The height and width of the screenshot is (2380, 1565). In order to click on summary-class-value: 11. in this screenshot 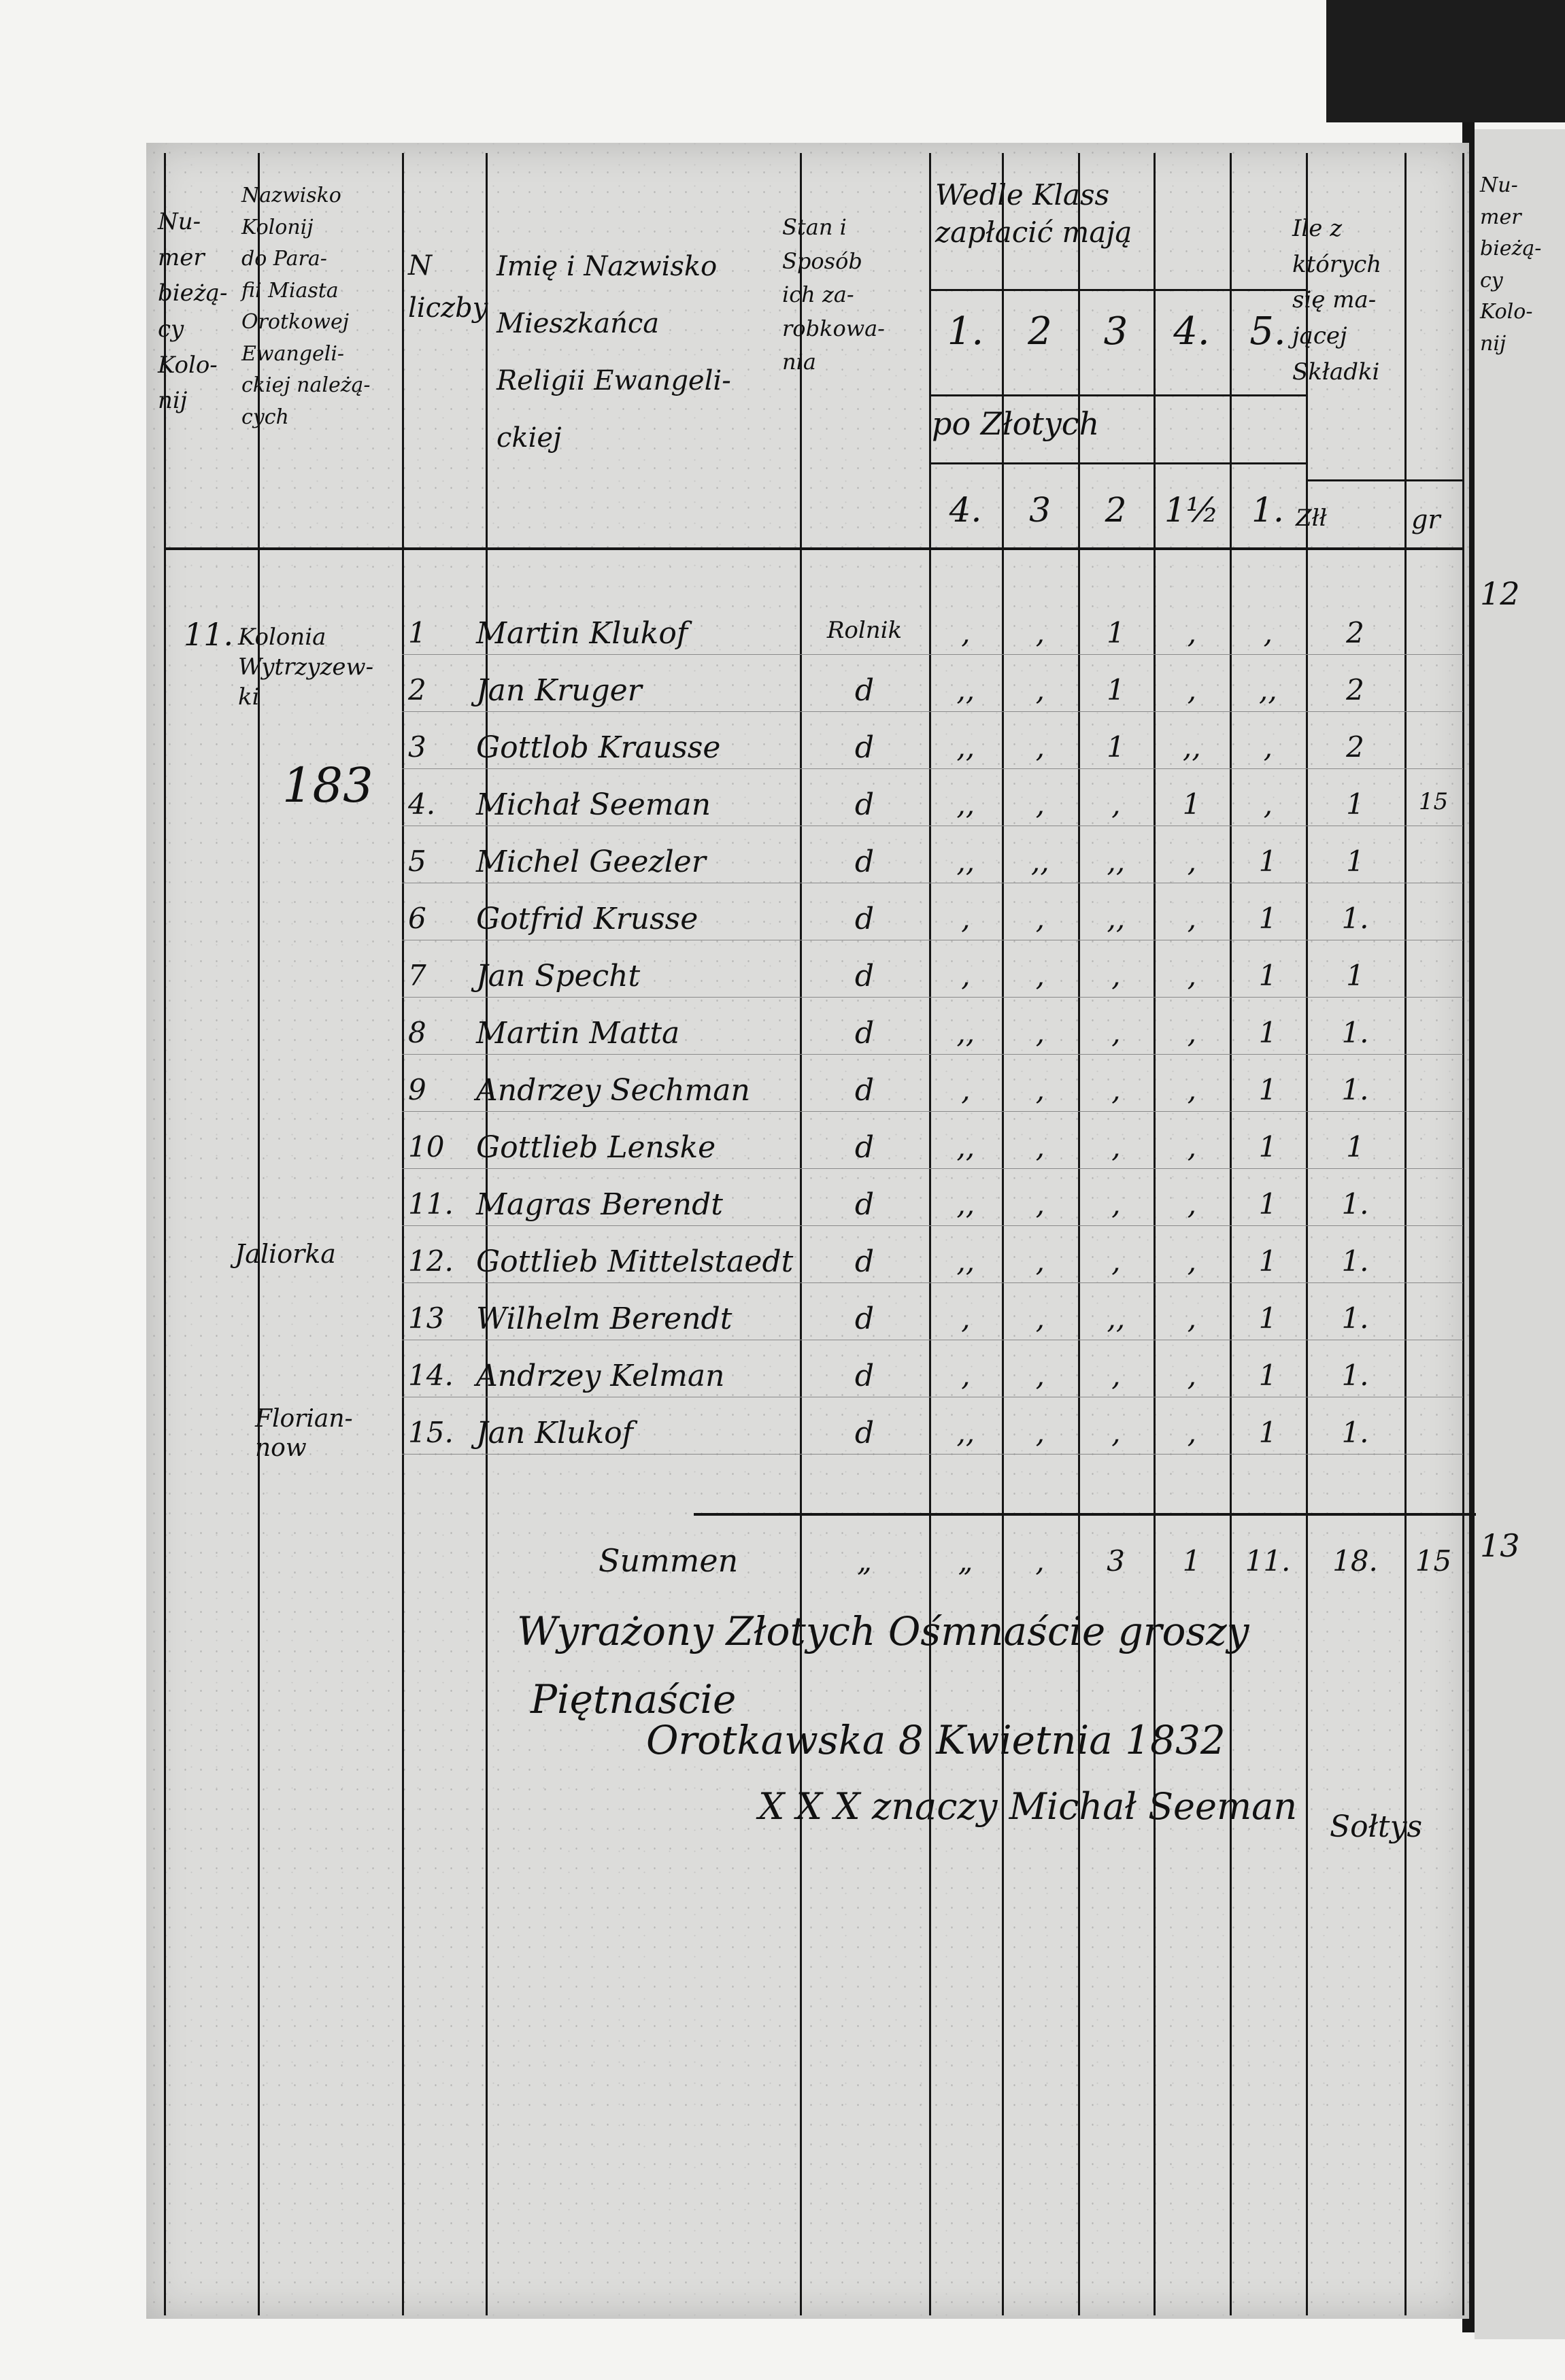, I will do `click(1268, 1561)`.